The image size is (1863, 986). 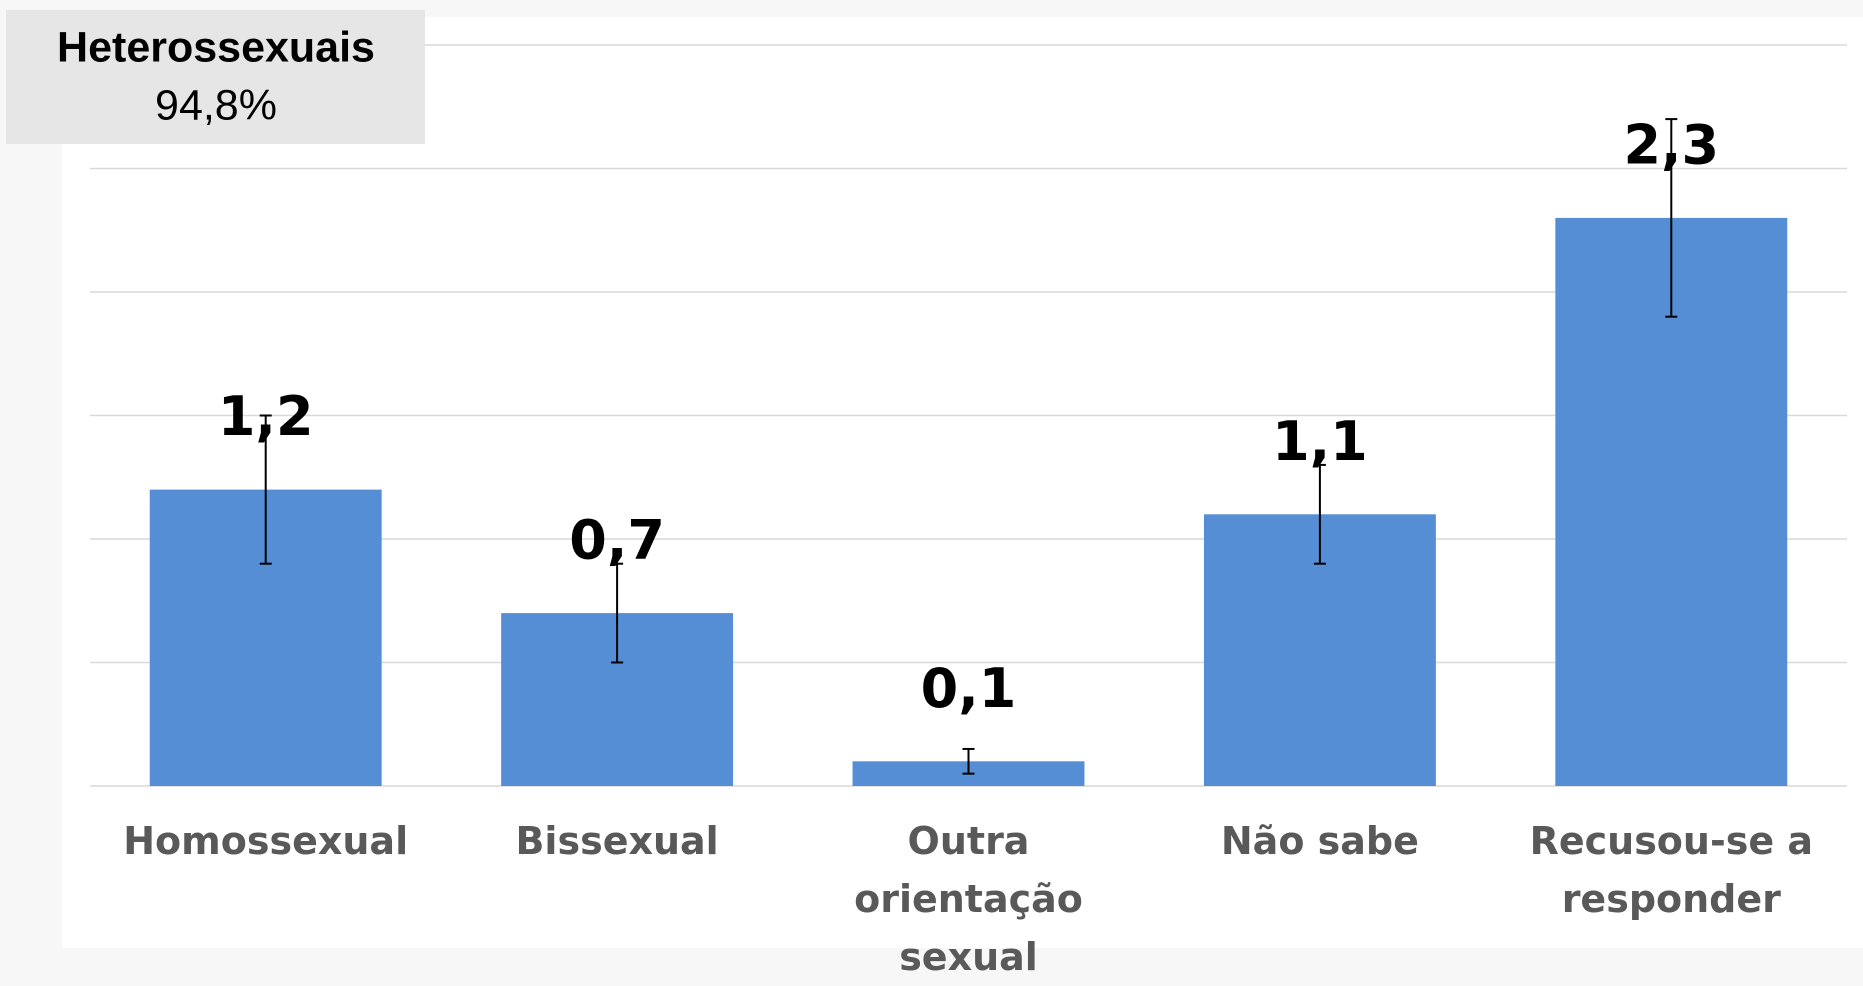 I want to click on x-tick-label: Recusou-se a responder, so click(x=1671, y=870).